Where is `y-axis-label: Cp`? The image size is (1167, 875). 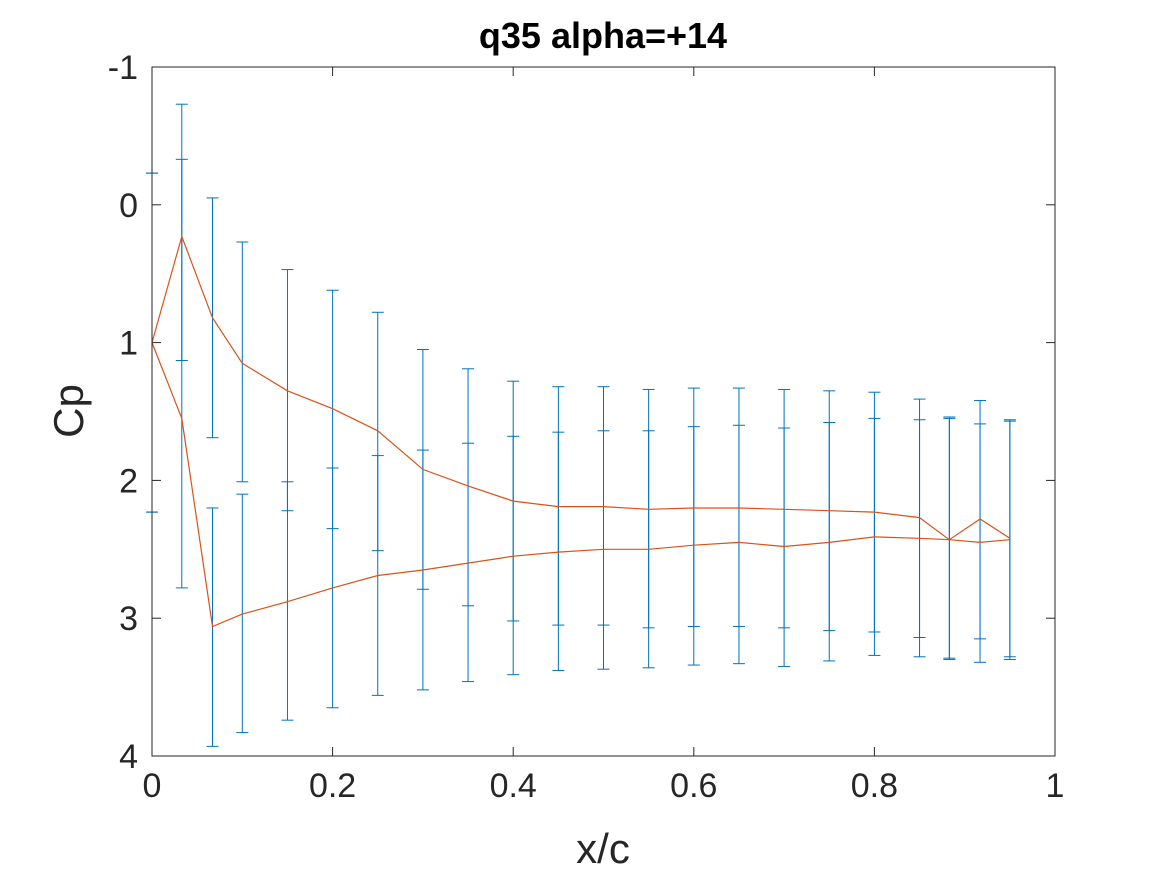 y-axis-label: Cp is located at coordinates (68, 411).